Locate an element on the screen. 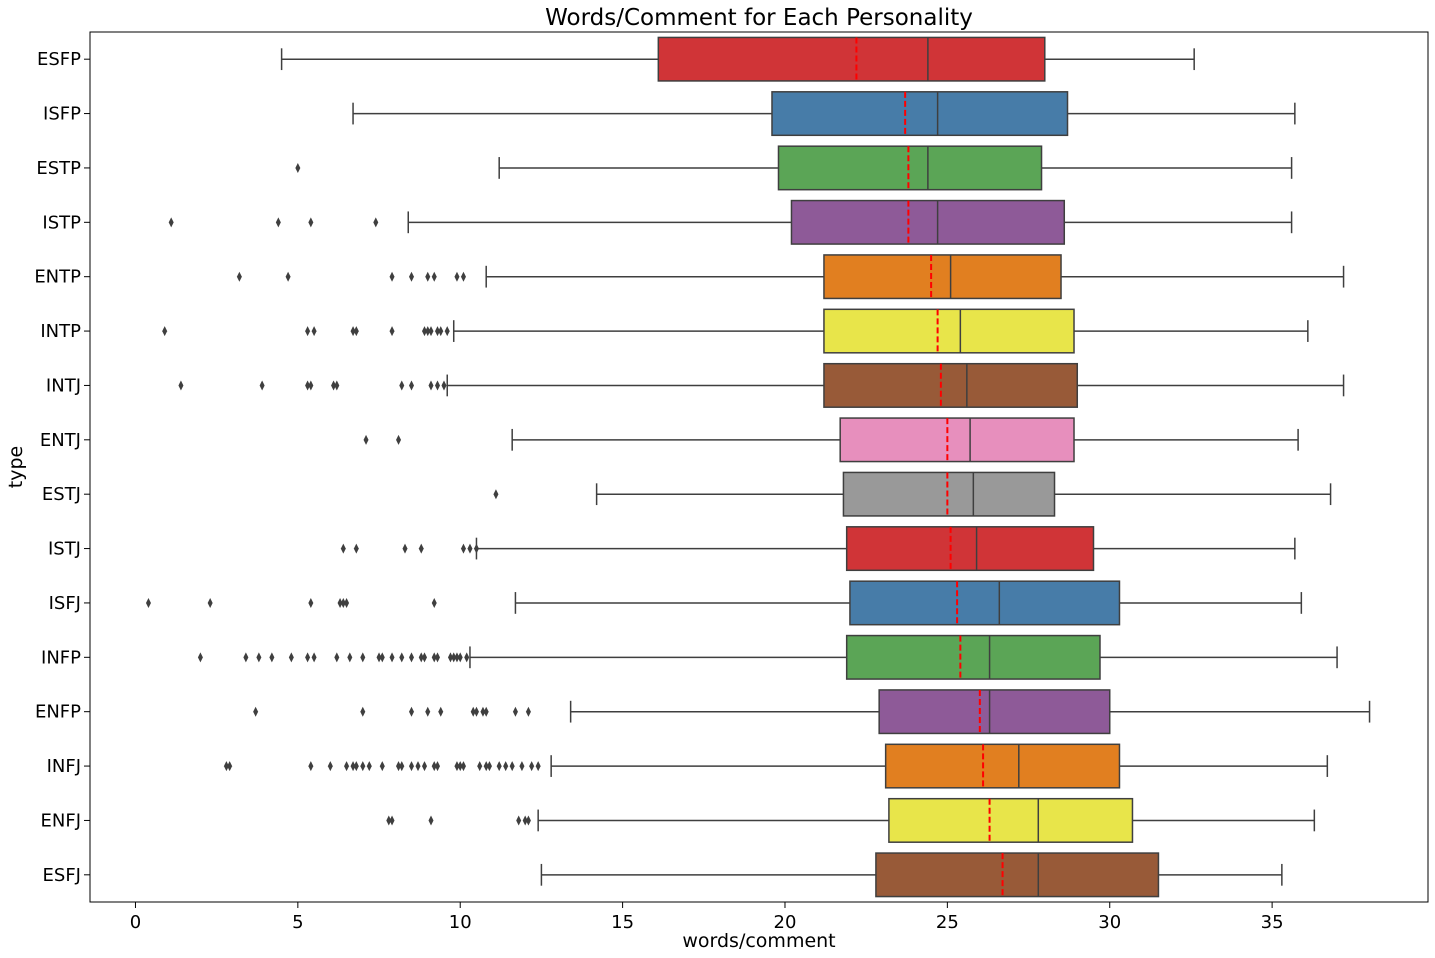  box-istp is located at coordinates (730, 222).